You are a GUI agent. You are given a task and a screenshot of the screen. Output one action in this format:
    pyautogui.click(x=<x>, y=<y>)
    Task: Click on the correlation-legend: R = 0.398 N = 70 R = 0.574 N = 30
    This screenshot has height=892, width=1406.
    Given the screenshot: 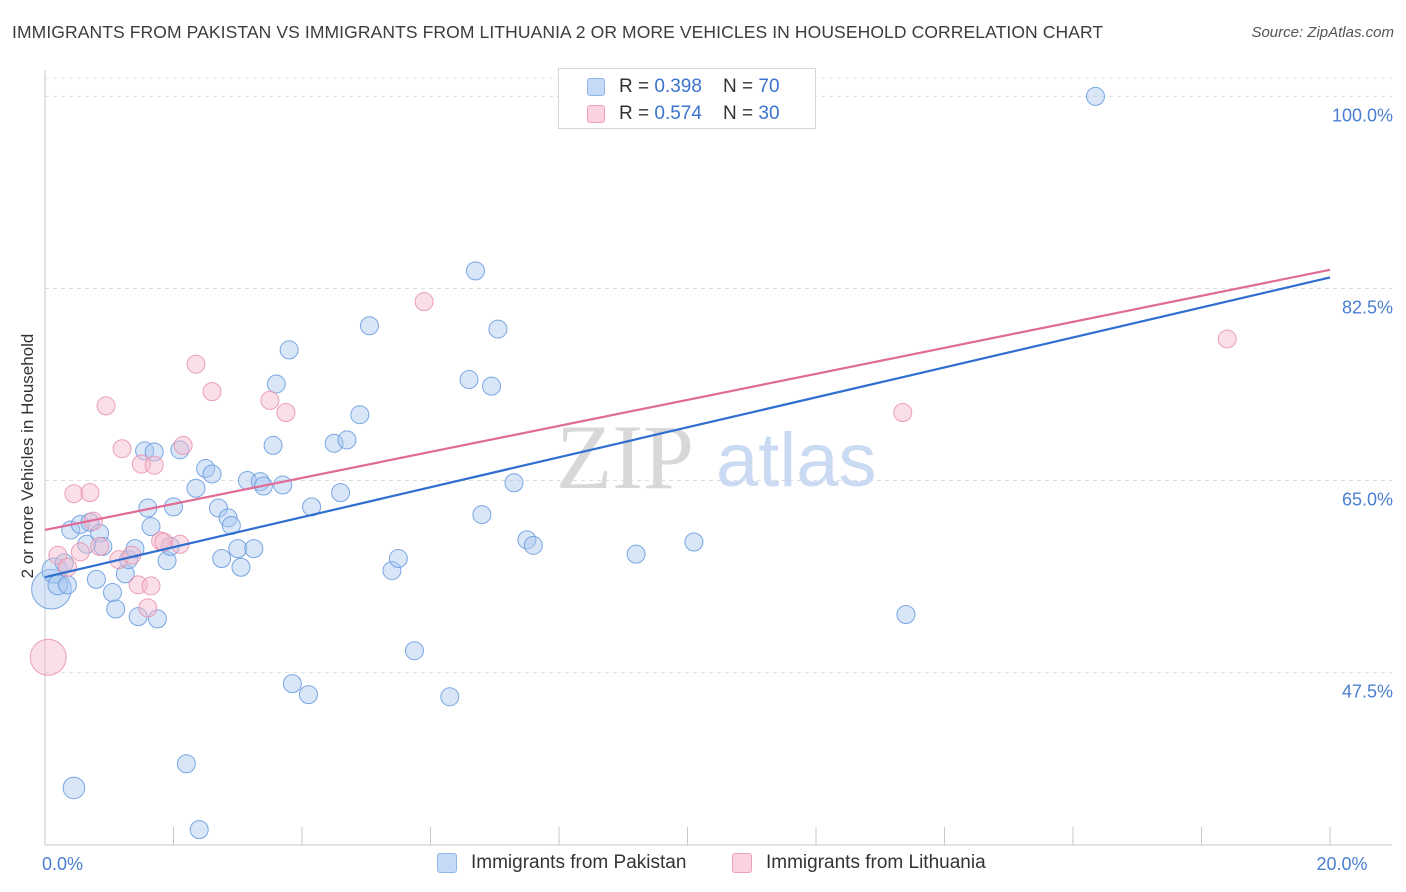 What is the action you would take?
    pyautogui.click(x=687, y=98)
    